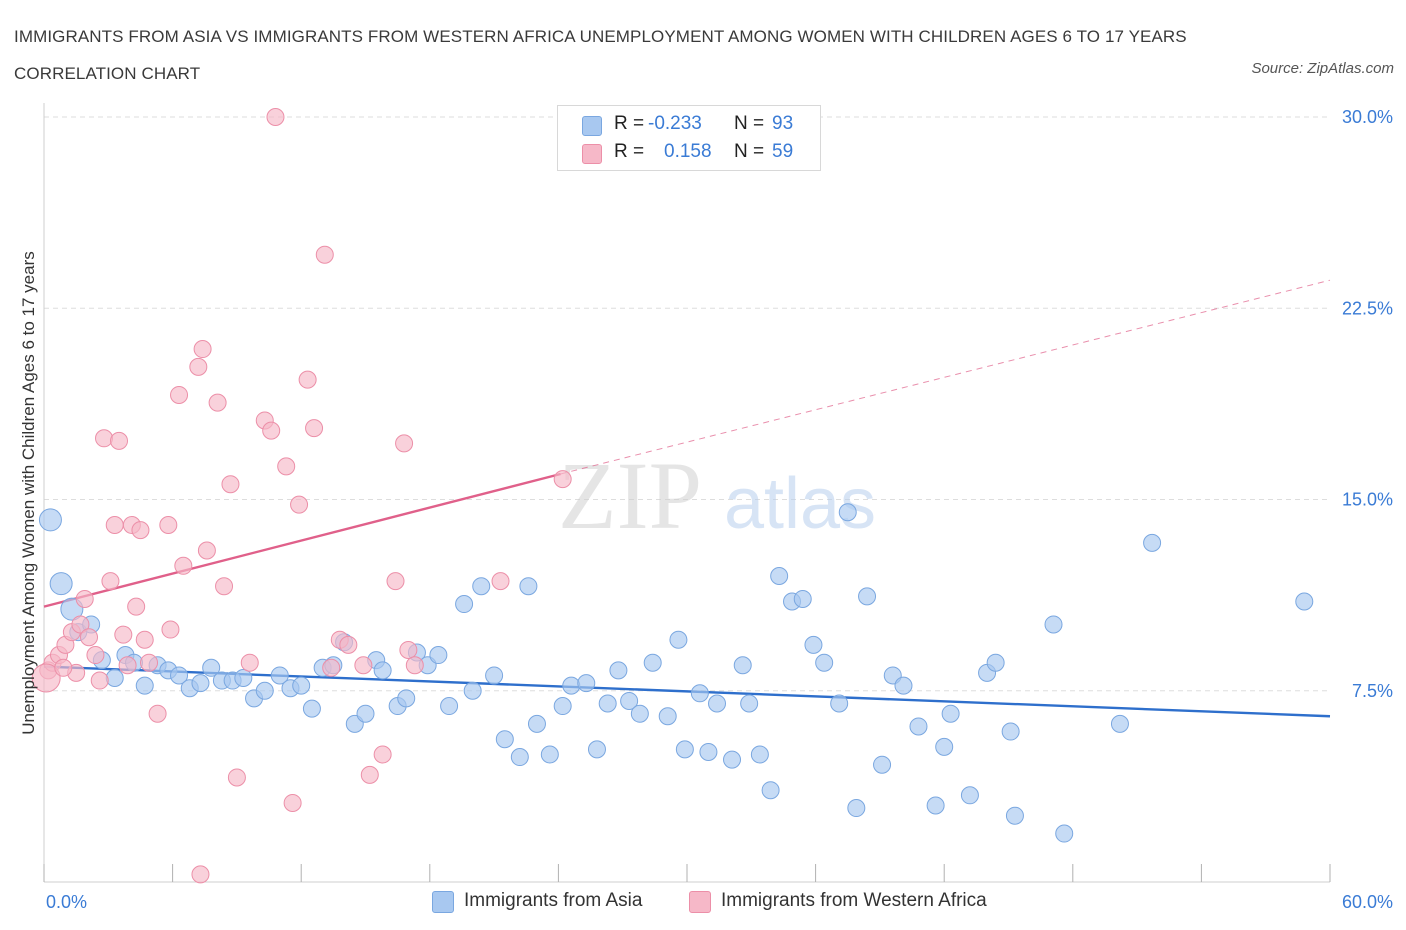  I want to click on legend-n-value: 59, so click(783, 151).